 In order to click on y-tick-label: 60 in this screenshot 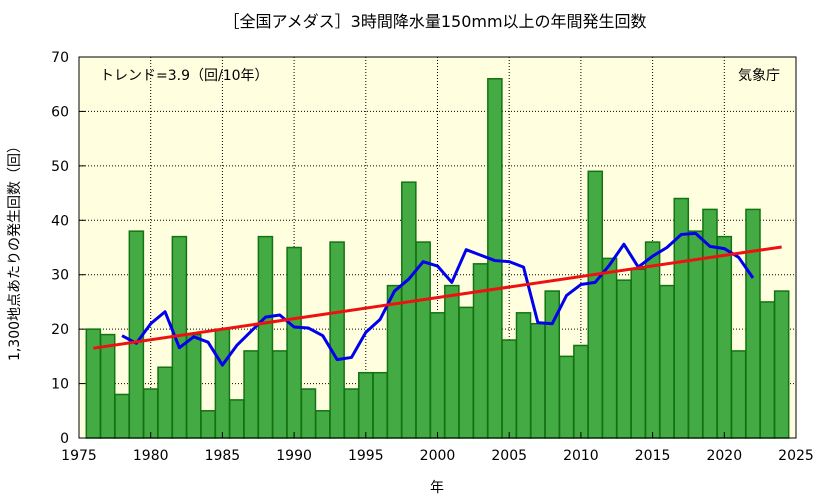, I will do `click(60, 112)`.